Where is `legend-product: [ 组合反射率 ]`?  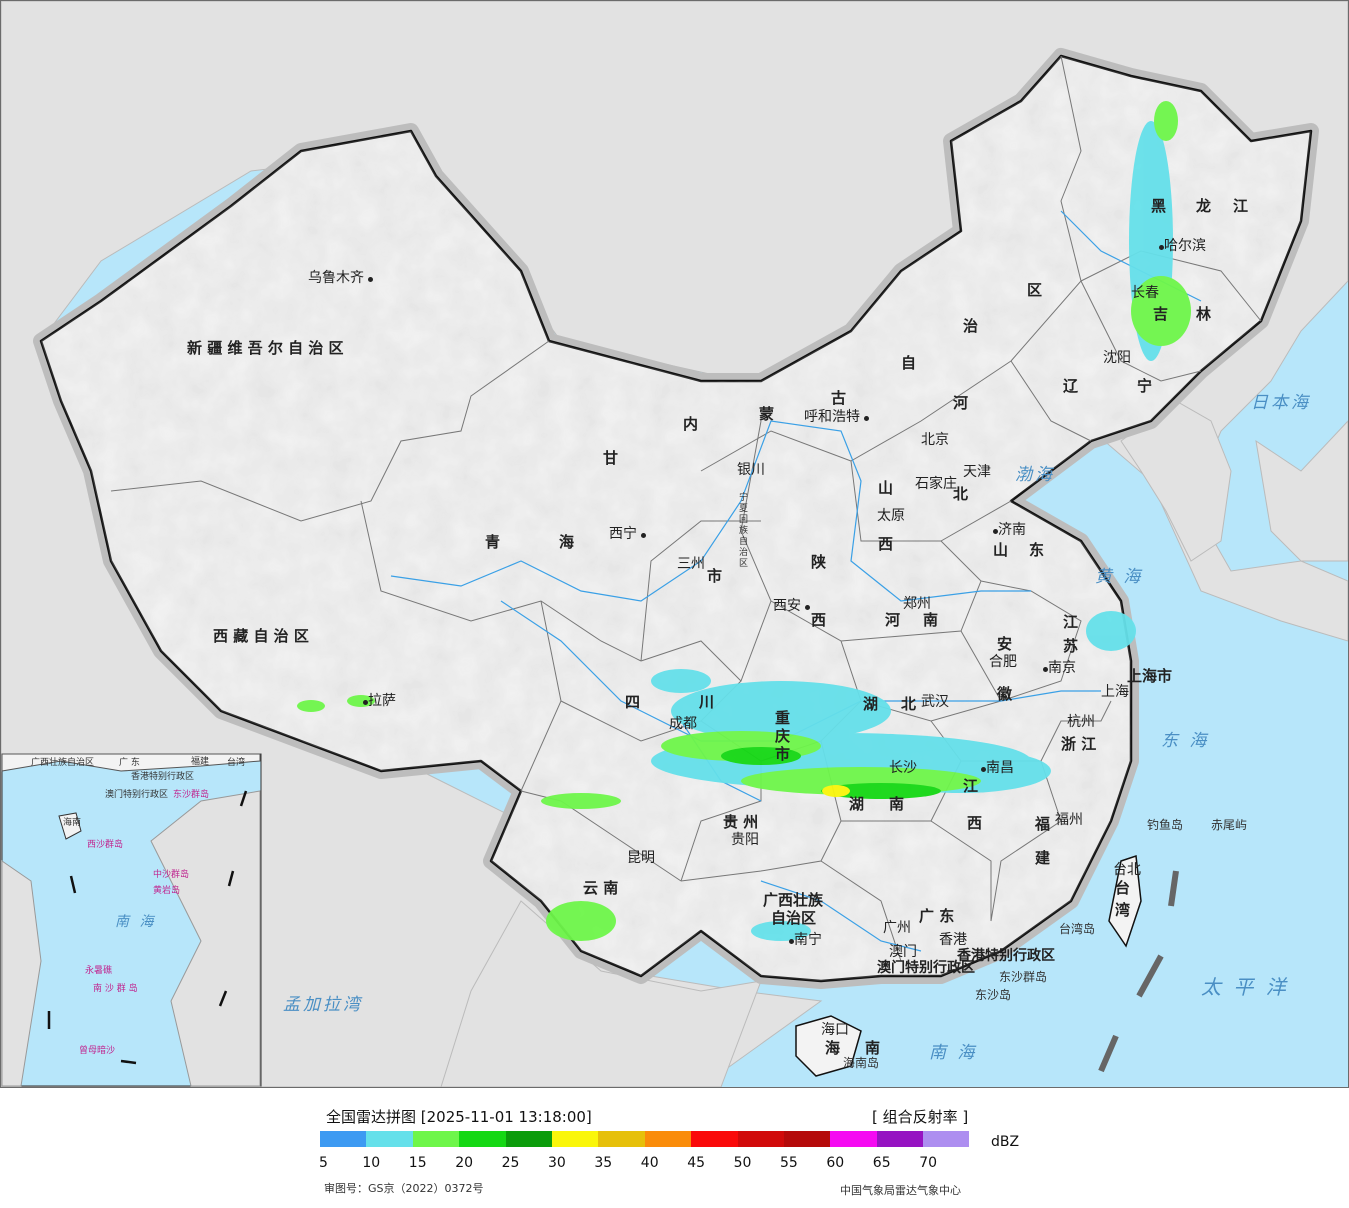
legend-product: [ 组合反射率 ] is located at coordinates (920, 1117).